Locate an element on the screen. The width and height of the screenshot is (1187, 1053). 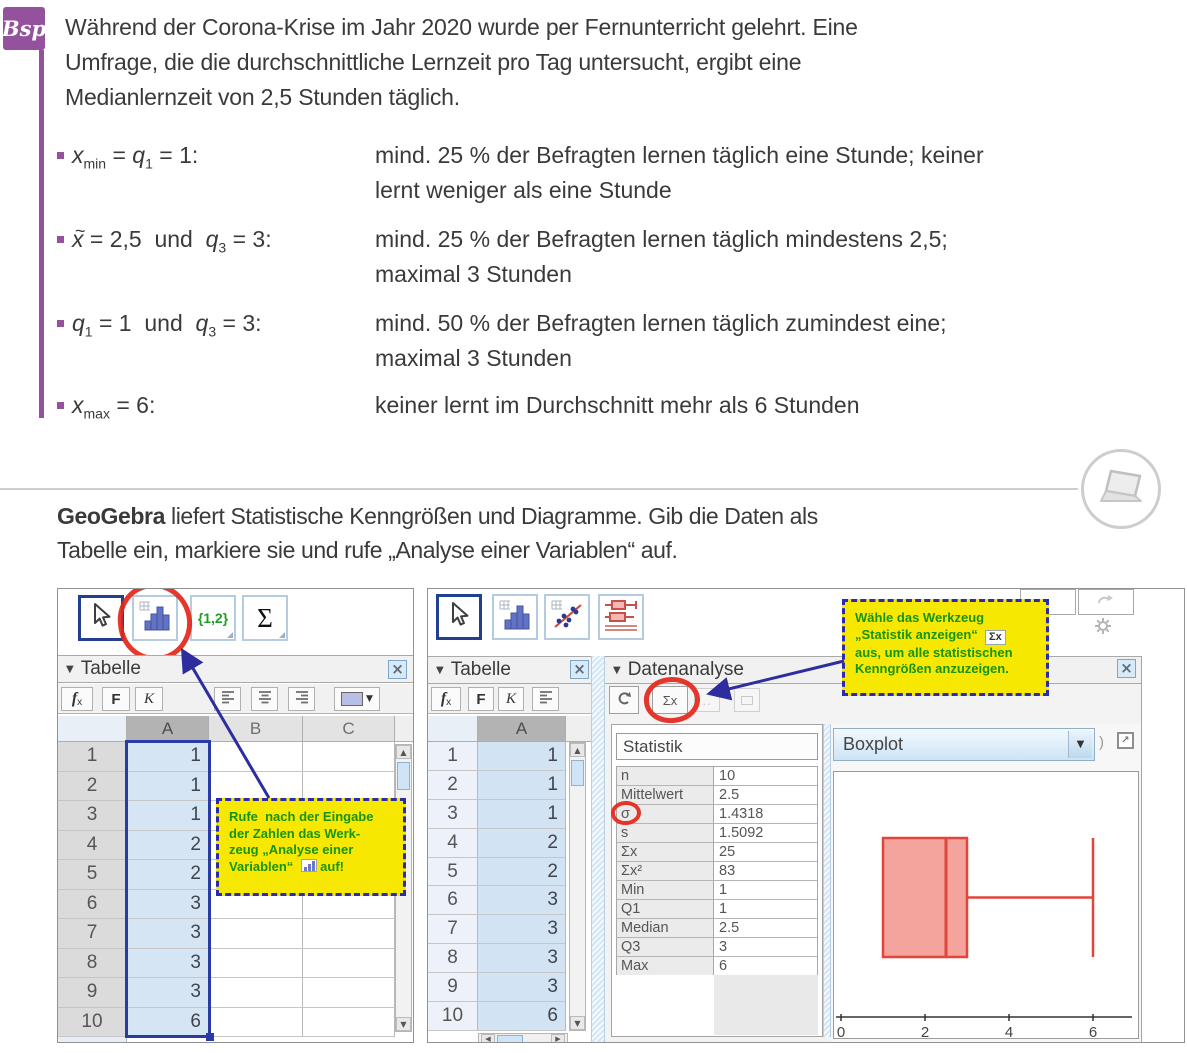
chart-type-dropdown: Boxplot ▼ is located at coordinates (964, 744).